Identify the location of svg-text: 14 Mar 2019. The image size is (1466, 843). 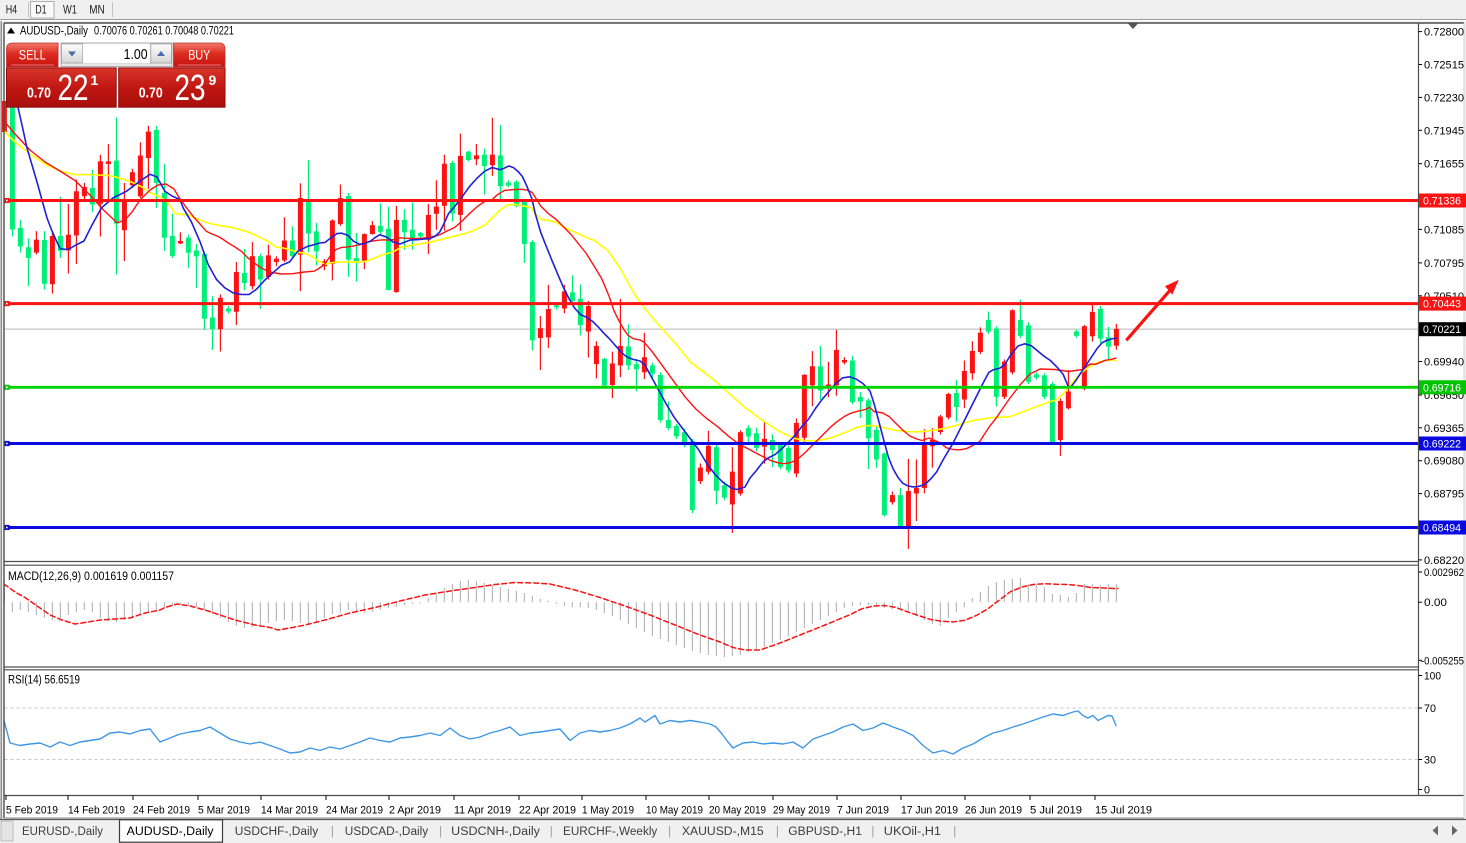
(289, 811).